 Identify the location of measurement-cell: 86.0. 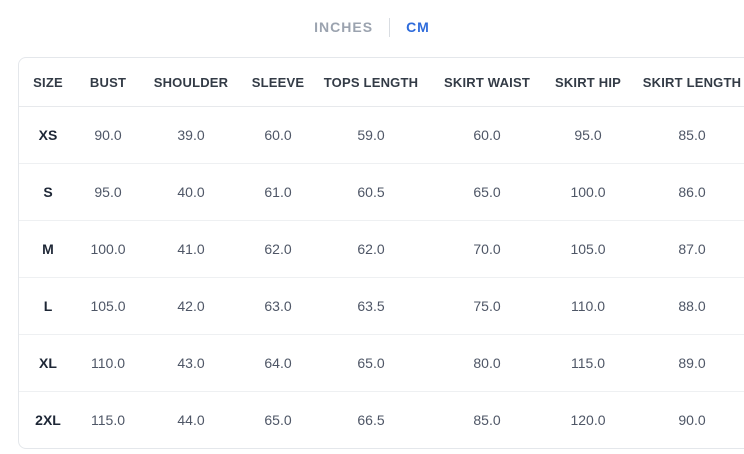
(687, 192).